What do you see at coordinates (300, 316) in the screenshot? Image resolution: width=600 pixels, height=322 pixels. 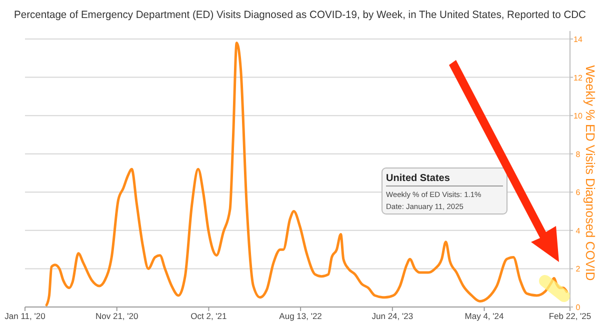 I see `x-tick-label: Aug 13, '22` at bounding box center [300, 316].